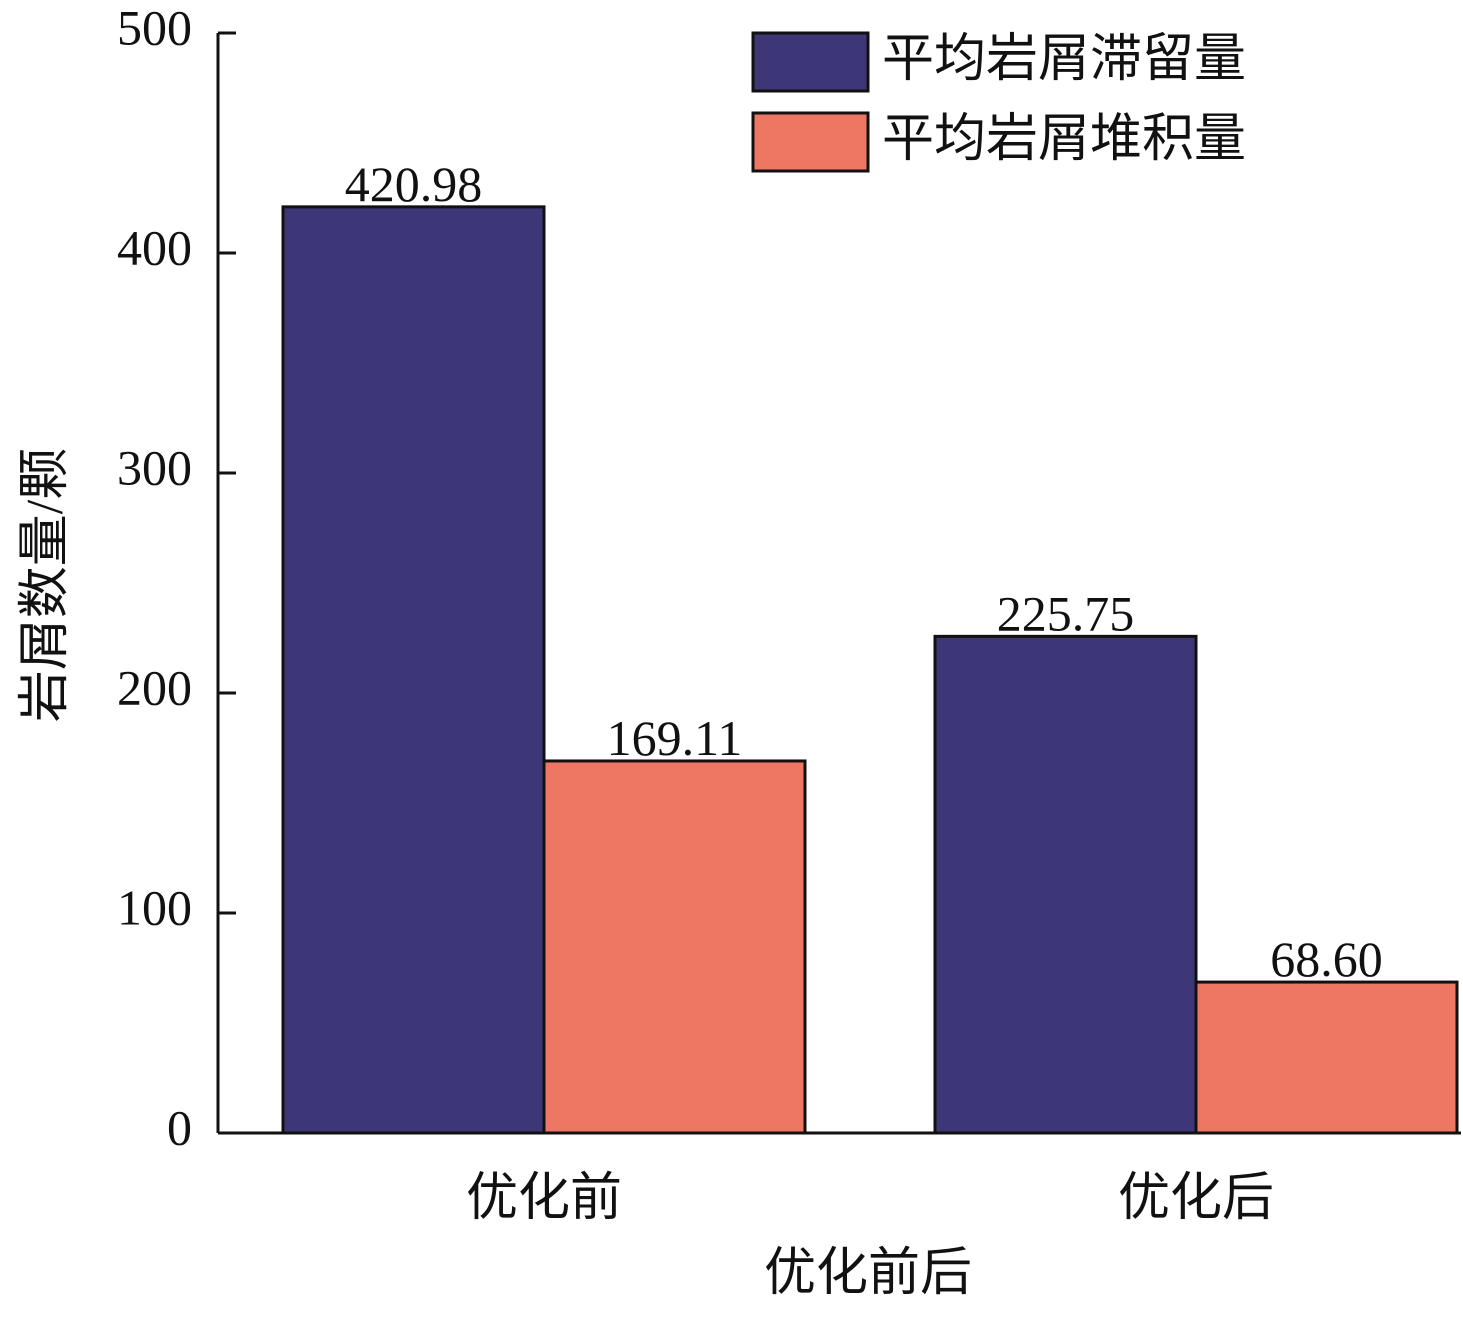 This screenshot has width=1463, height=1318. What do you see at coordinates (179, 1127) in the screenshot?
I see `y-tick-label: 0` at bounding box center [179, 1127].